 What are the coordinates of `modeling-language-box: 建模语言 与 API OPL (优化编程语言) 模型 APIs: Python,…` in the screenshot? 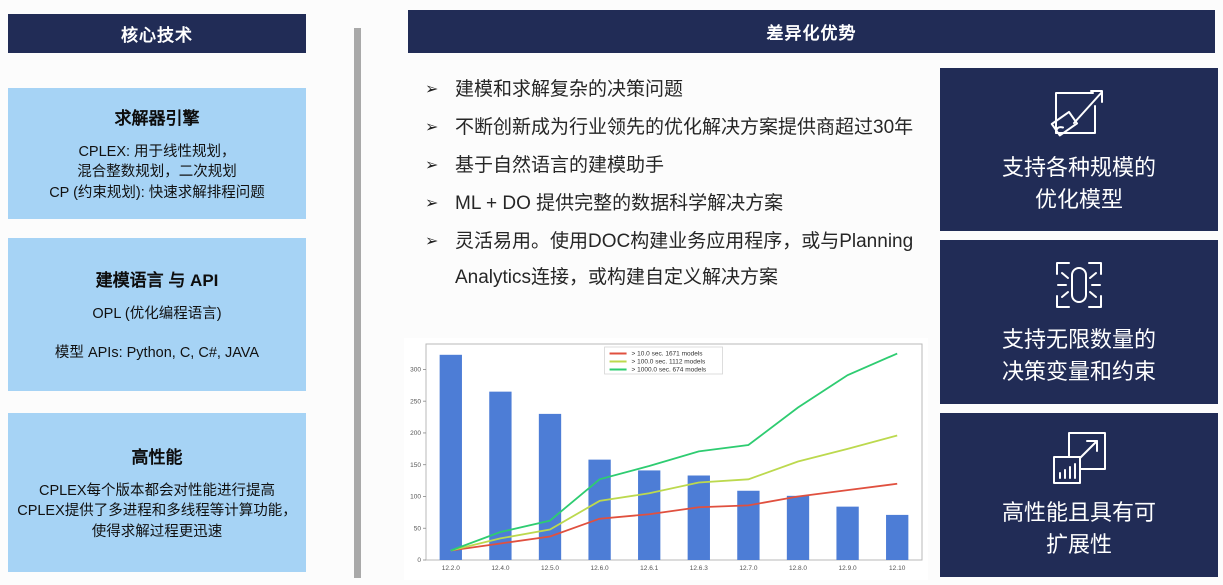 It's located at (157, 314).